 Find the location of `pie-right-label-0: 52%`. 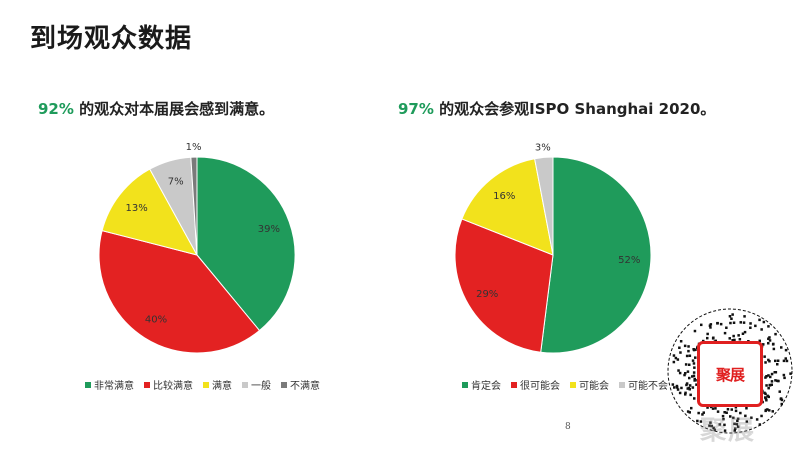

pie-right-label-0: 52% is located at coordinates (629, 260).